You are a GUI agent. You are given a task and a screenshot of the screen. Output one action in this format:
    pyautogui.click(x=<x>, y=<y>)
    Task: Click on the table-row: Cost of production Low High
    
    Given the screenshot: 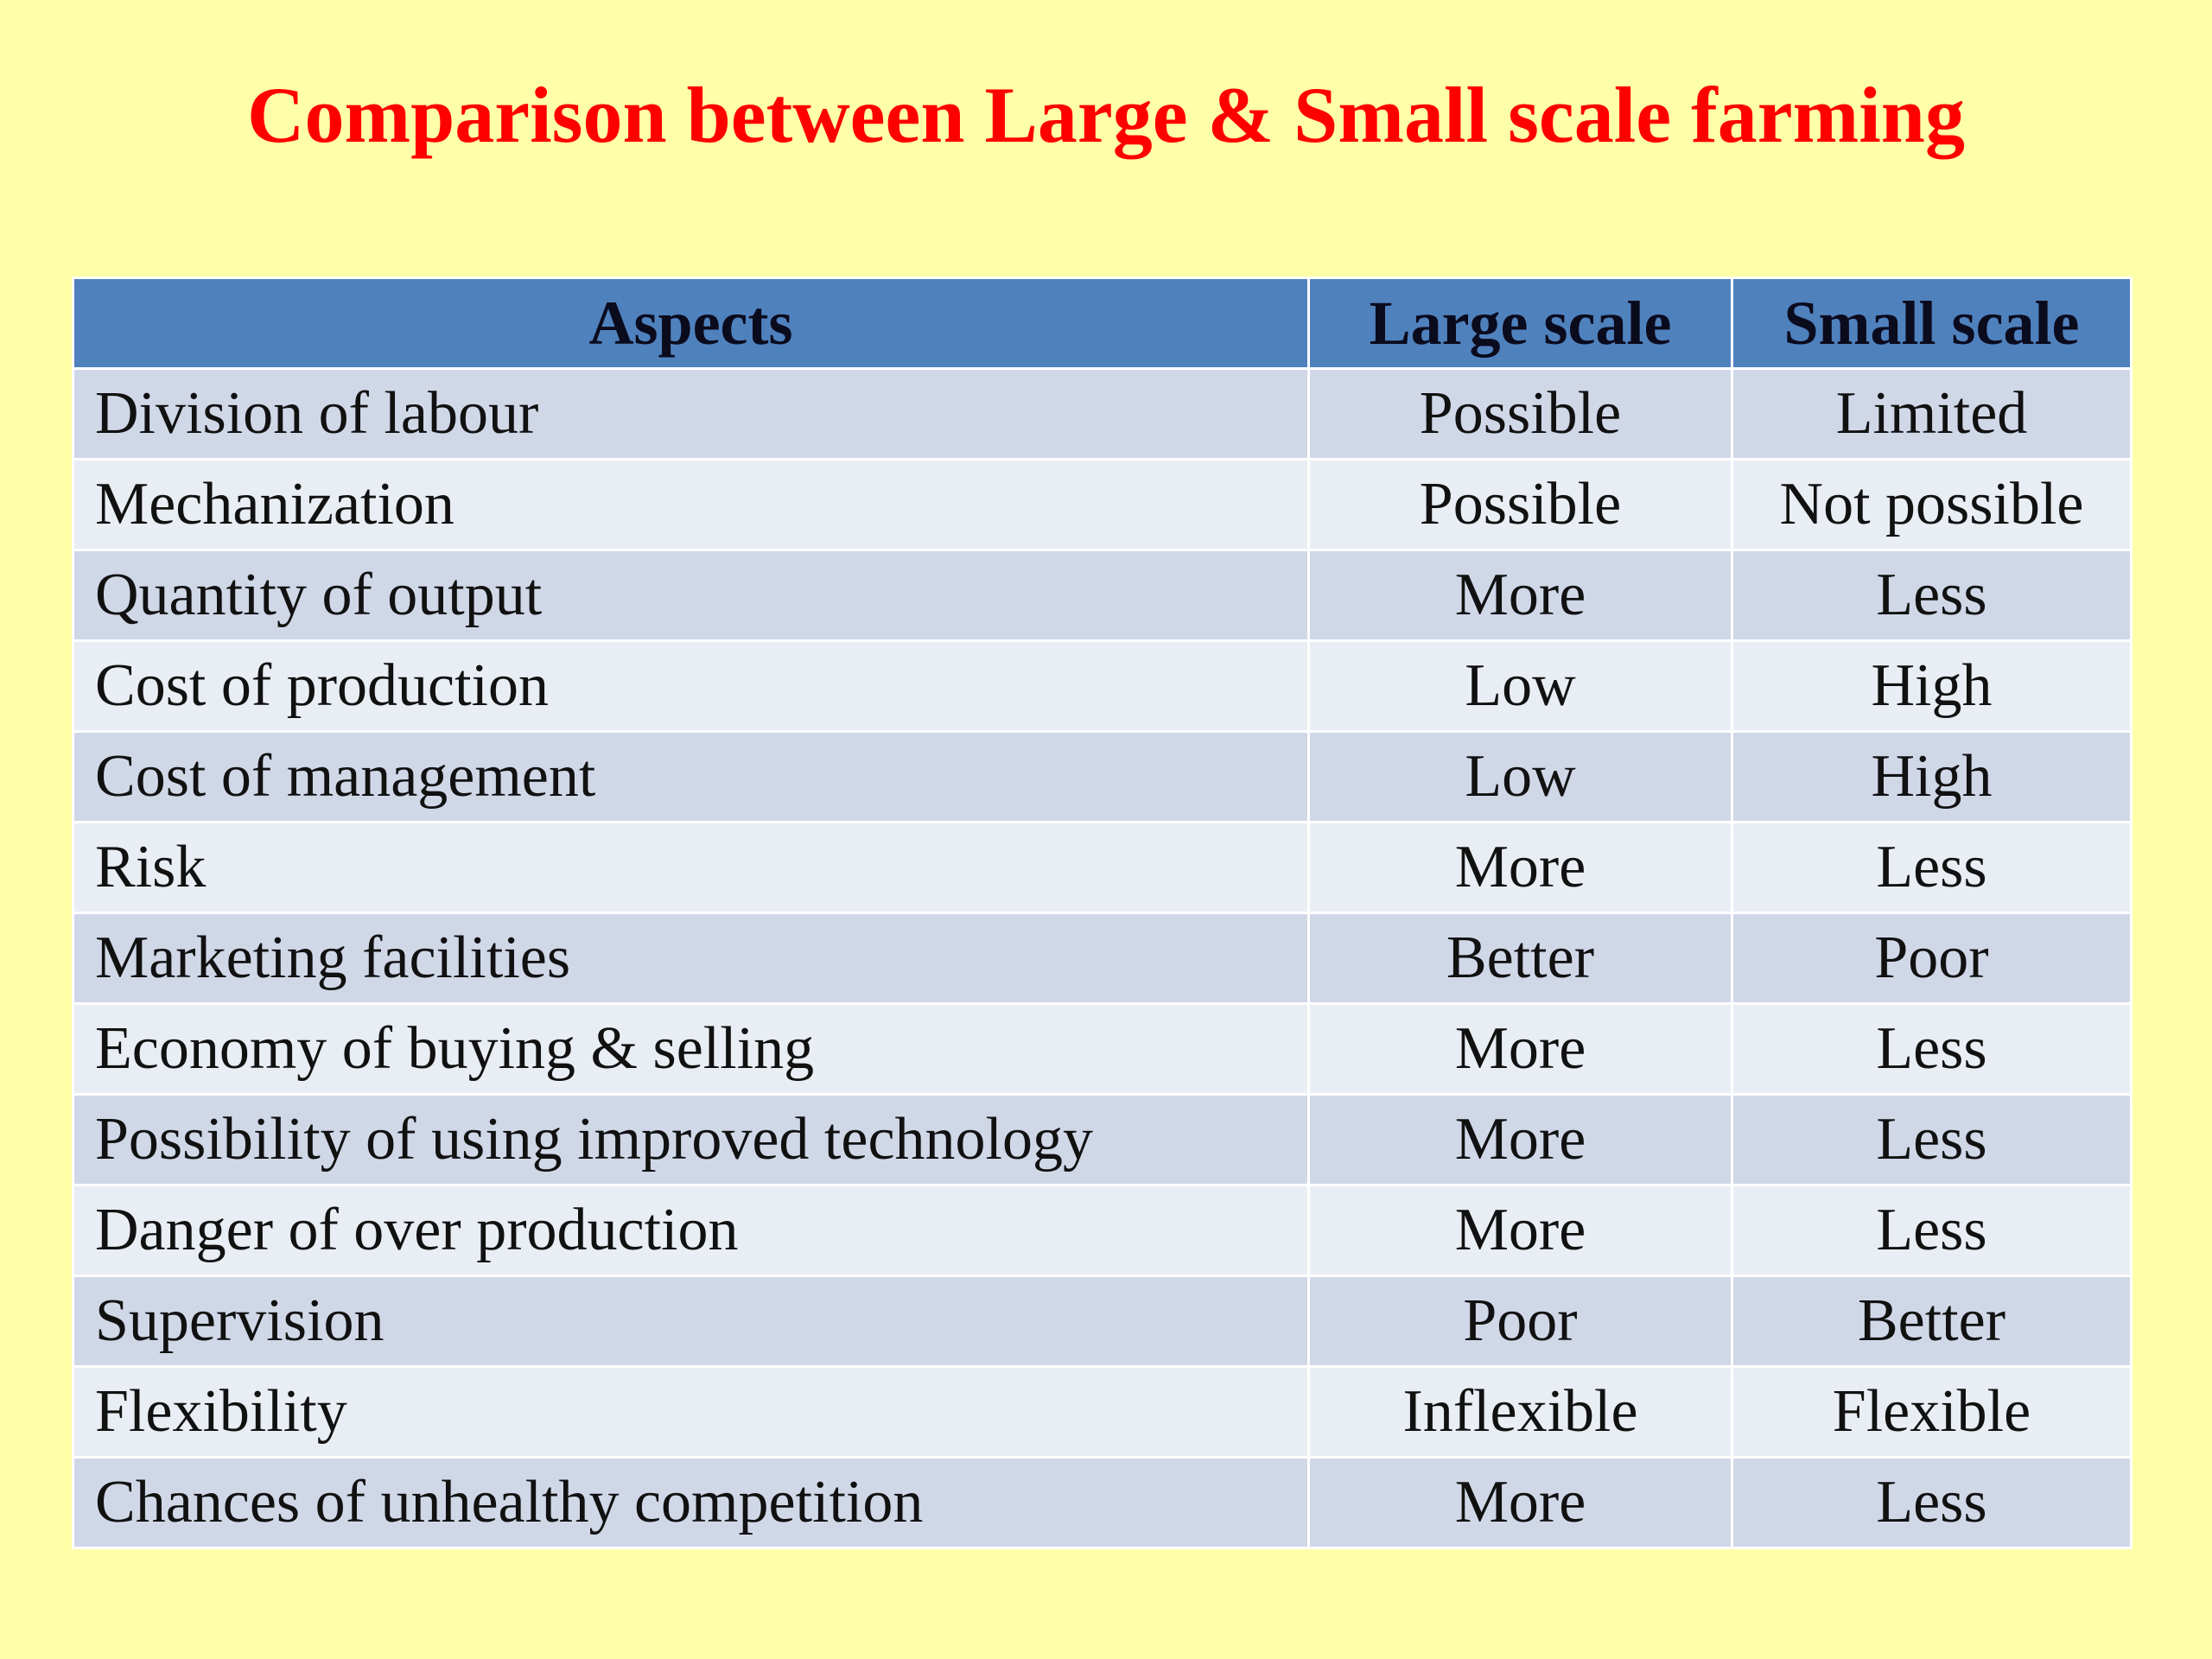 What is the action you would take?
    pyautogui.click(x=1102, y=686)
    